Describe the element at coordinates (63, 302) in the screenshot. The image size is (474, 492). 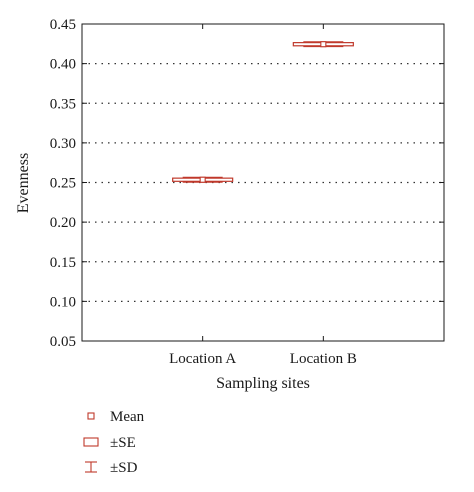
I see `y-tick-label: 0.10` at that location.